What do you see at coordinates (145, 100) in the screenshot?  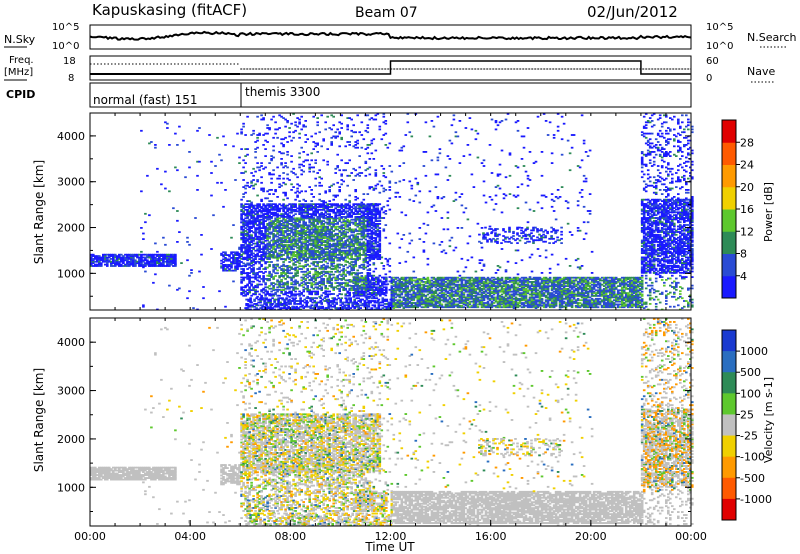 I see `cpid-mode-normal: normal (fast) 151` at bounding box center [145, 100].